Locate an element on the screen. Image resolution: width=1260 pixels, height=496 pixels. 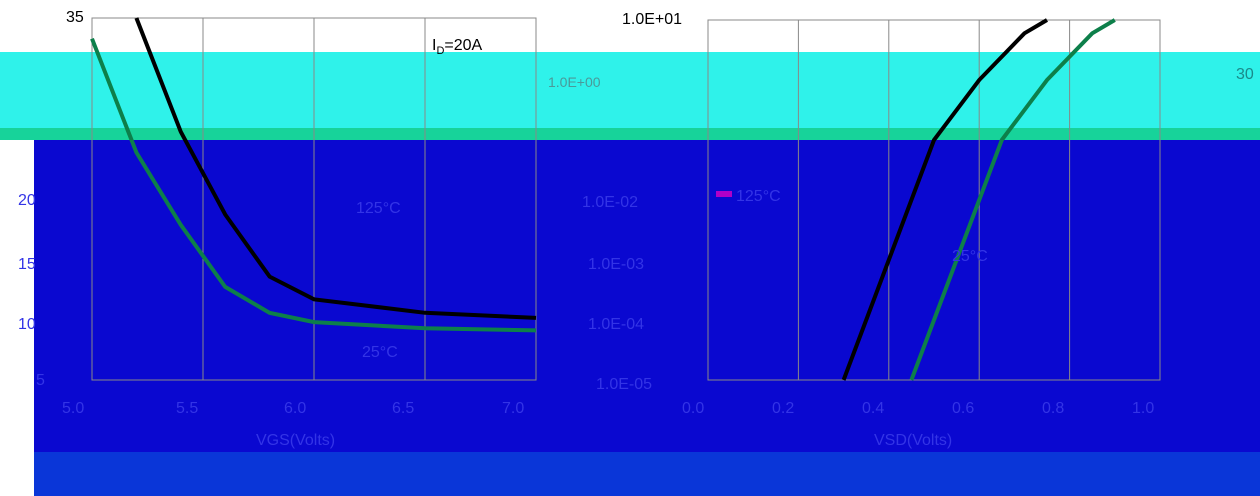
right-xtick-0: 0.0 is located at coordinates (693, 408).